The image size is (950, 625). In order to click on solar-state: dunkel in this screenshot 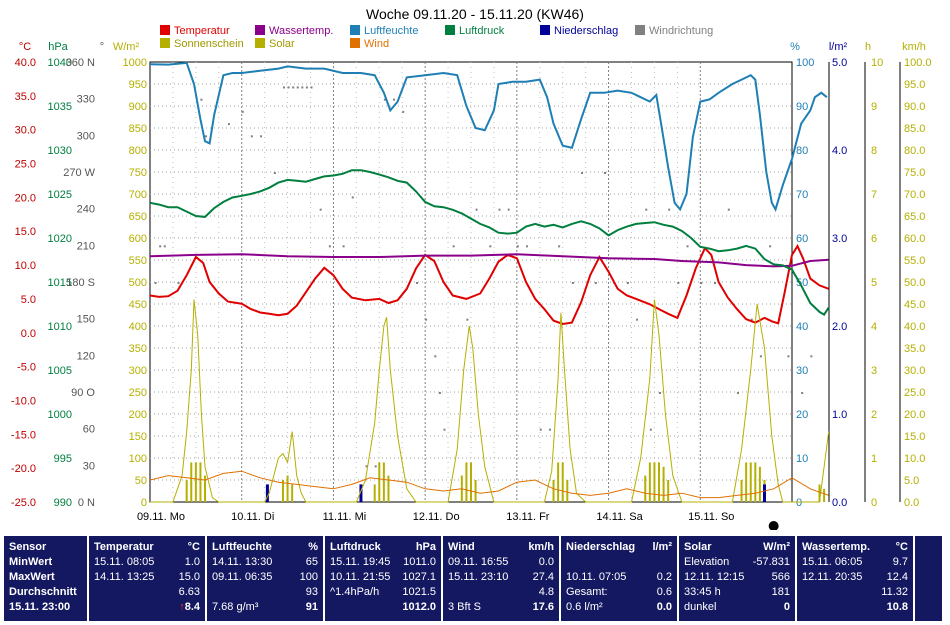, I will do `click(700, 607)`.